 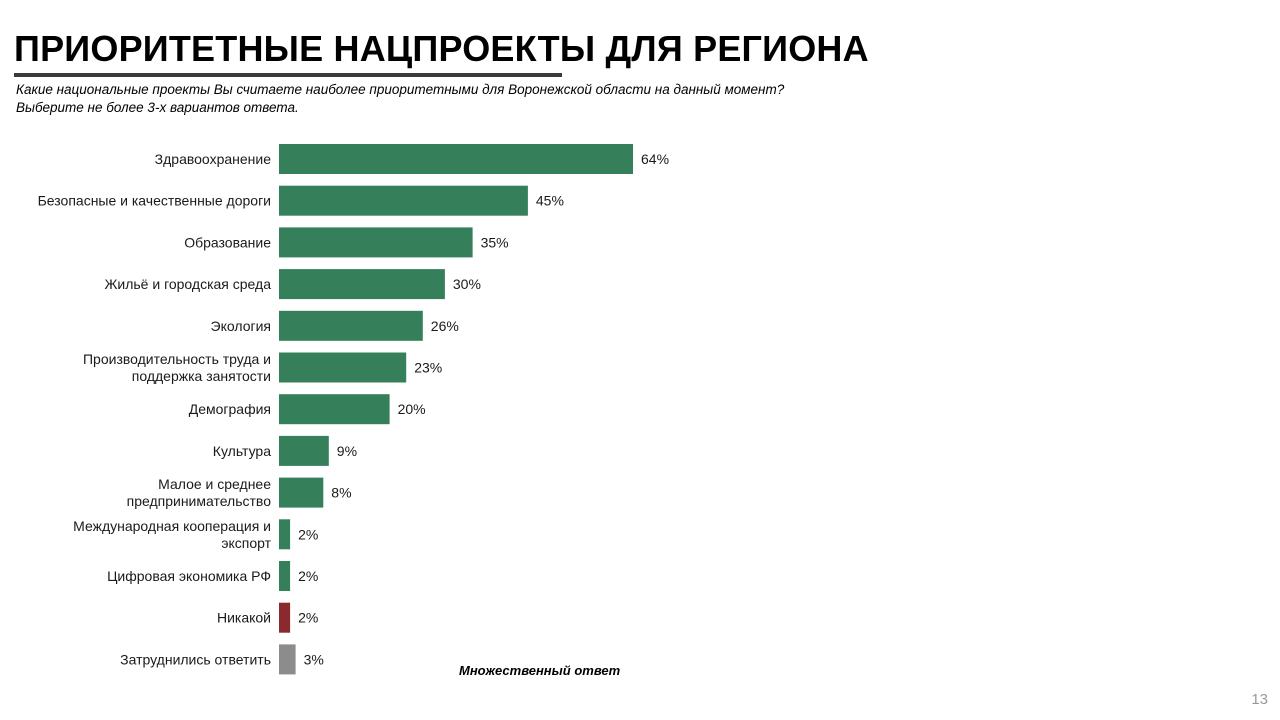 What do you see at coordinates (246, 543) in the screenshot?
I see `category-label-line: экспорт` at bounding box center [246, 543].